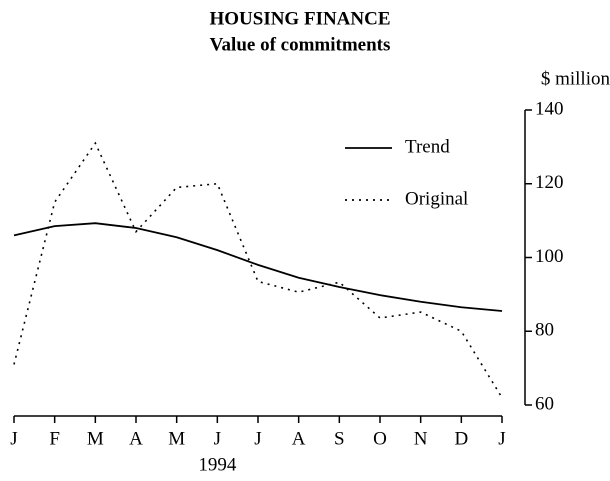 Image resolution: width=610 pixels, height=481 pixels. Describe the element at coordinates (544, 403) in the screenshot. I see `y-tick-label: 60` at that location.